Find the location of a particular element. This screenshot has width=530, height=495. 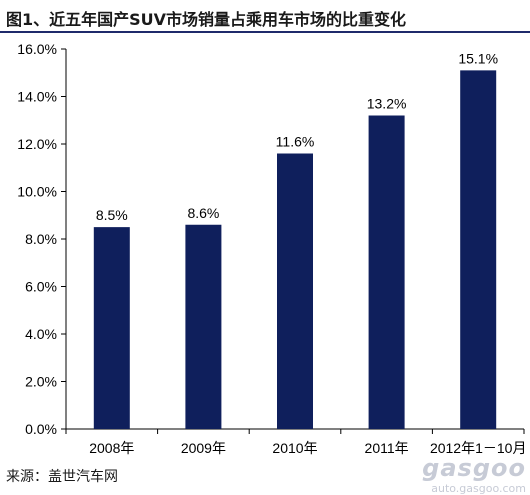

y-tick-label: 2.0% is located at coordinates (41, 382).